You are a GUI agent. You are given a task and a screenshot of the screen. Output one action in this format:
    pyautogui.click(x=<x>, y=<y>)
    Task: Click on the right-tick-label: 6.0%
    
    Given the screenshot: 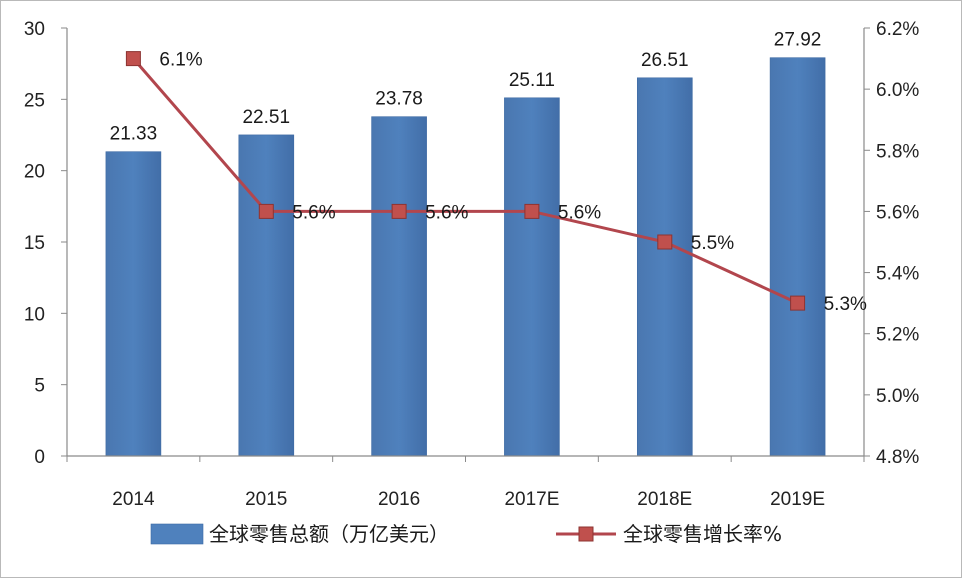 What is the action you would take?
    pyautogui.click(x=897, y=90)
    